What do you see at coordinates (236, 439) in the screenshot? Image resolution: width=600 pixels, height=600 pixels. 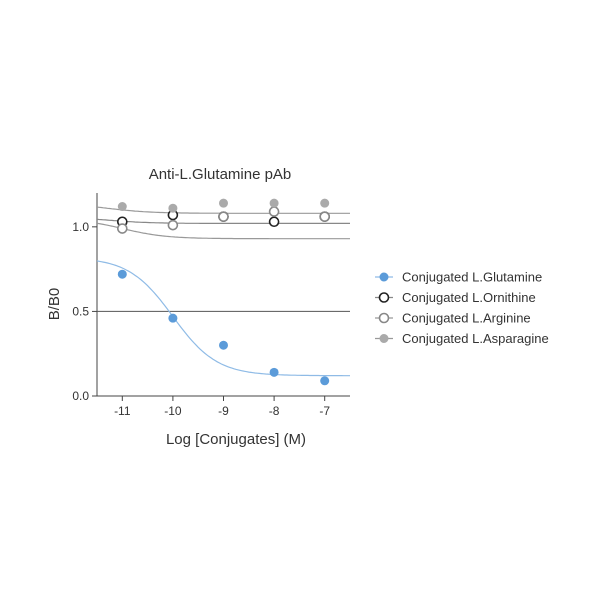 I see `x-axis-label: Log [Conjugates] (M)` at bounding box center [236, 439].